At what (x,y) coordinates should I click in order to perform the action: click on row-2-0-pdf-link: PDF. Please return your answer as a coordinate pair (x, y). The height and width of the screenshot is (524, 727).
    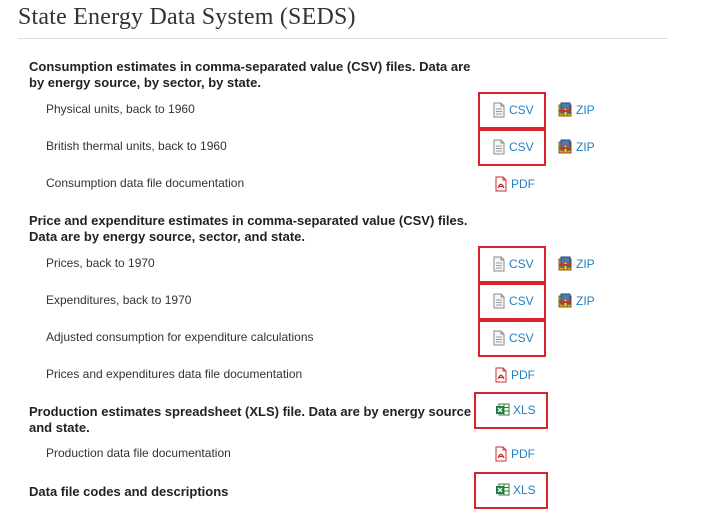
    Looking at the image, I should click on (514, 454).